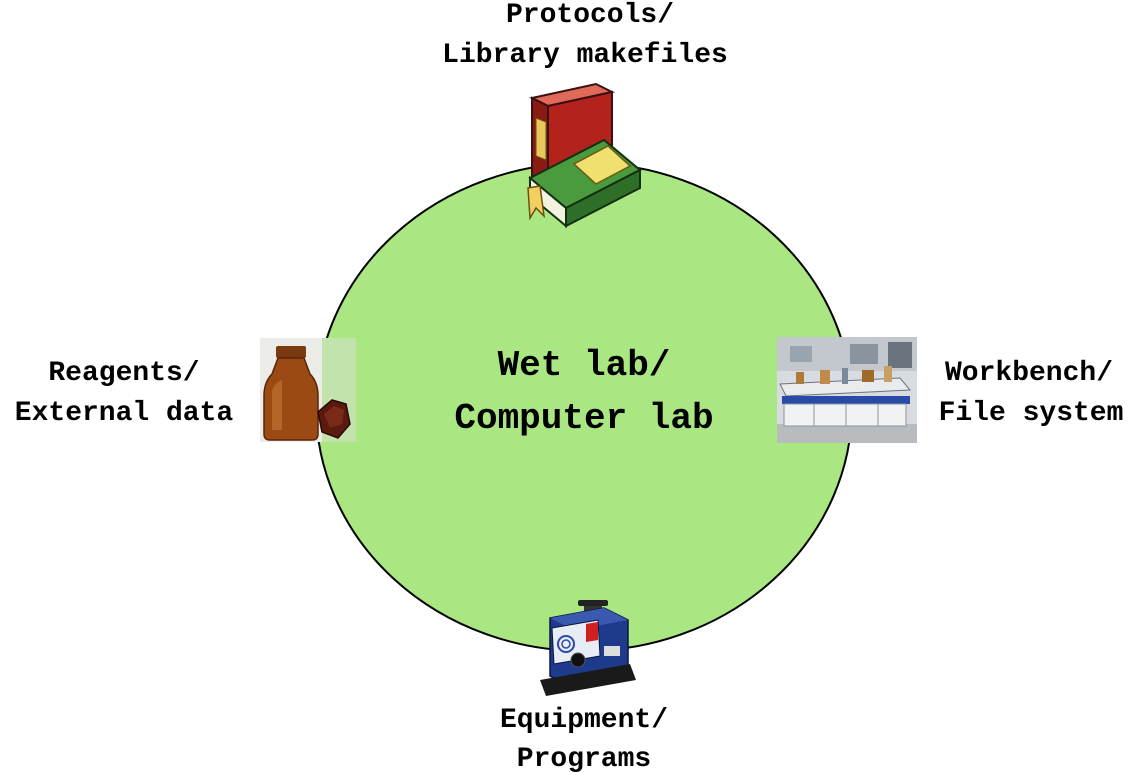 The width and height of the screenshot is (1138, 773). What do you see at coordinates (588, 648) in the screenshot?
I see `vortex-mixer-icon` at bounding box center [588, 648].